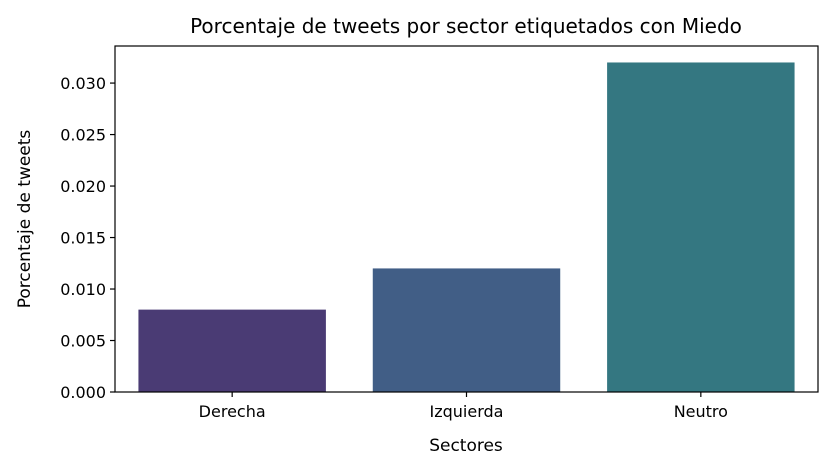 Image resolution: width=830 pixels, height=470 pixels. I want to click on x-axis: Derecha Izquierda Neutro, so click(463, 406).